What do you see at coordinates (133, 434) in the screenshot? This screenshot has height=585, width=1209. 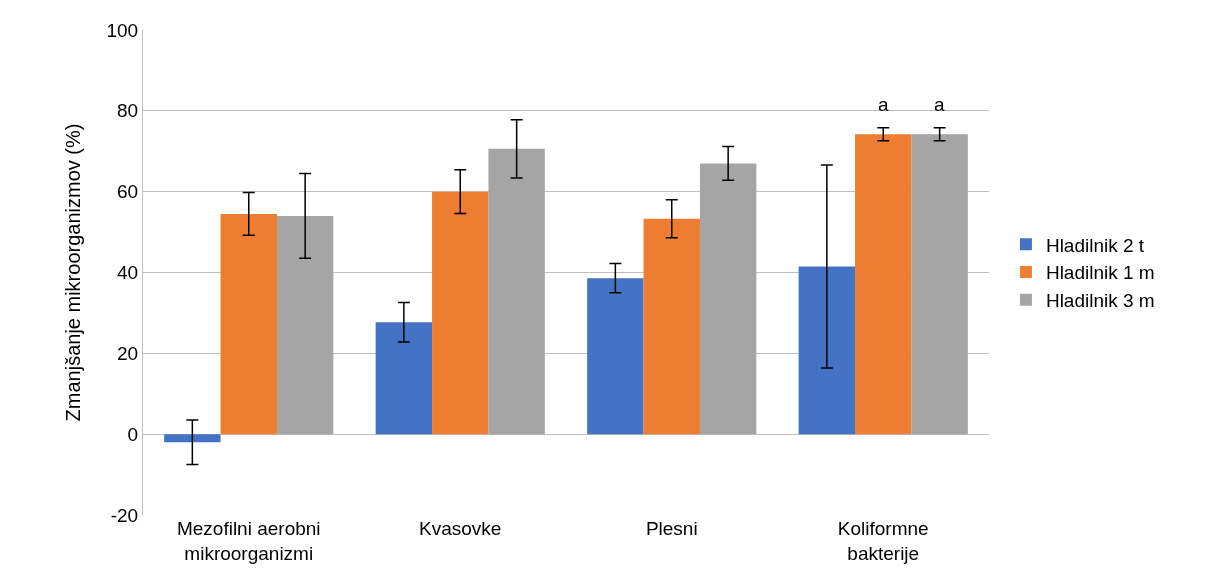 I see `y-tick-label: 0` at bounding box center [133, 434].